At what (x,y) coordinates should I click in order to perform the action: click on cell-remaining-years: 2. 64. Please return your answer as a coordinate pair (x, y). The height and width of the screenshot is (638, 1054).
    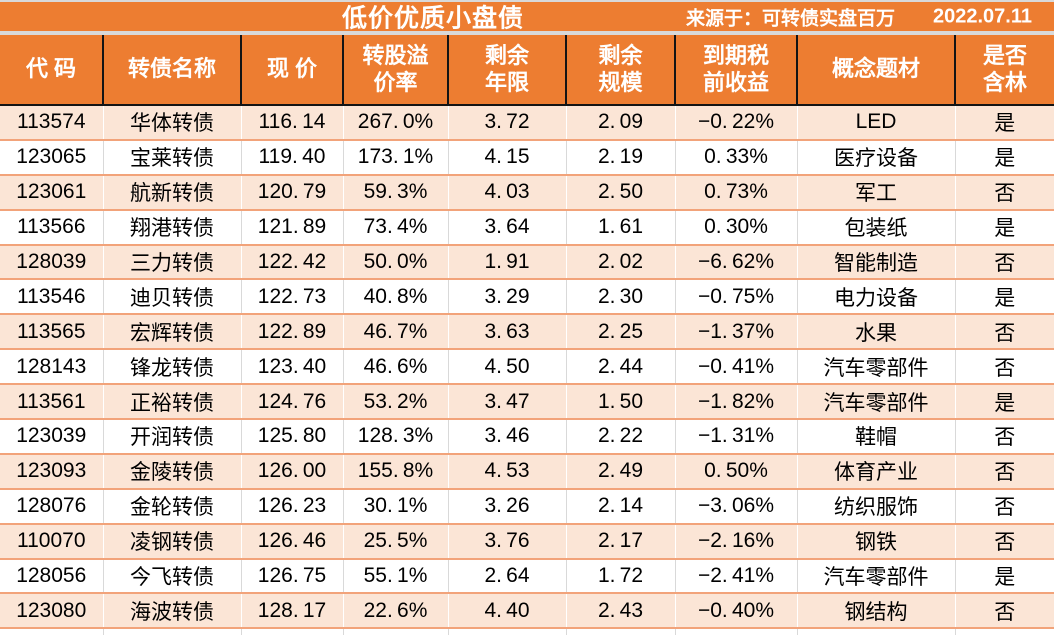
    Looking at the image, I should click on (507, 576).